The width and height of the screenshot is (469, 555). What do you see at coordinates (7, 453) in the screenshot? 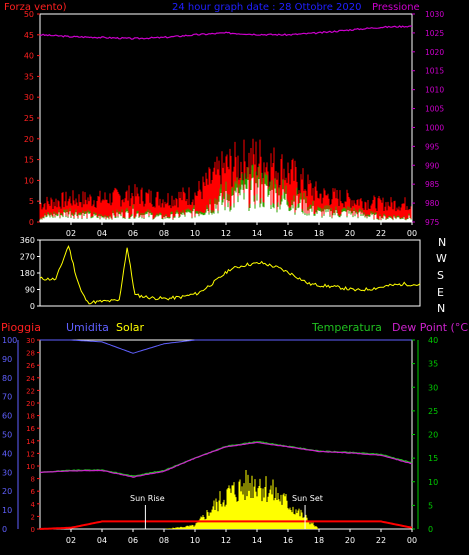
I see `humidity-y-tick-label: 40` at bounding box center [7, 453].